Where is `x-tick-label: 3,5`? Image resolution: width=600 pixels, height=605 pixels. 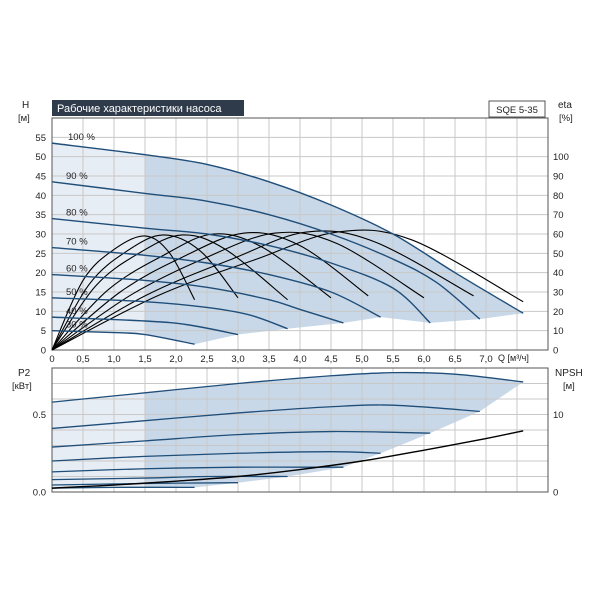
x-tick-label: 3,5 is located at coordinates (268, 359).